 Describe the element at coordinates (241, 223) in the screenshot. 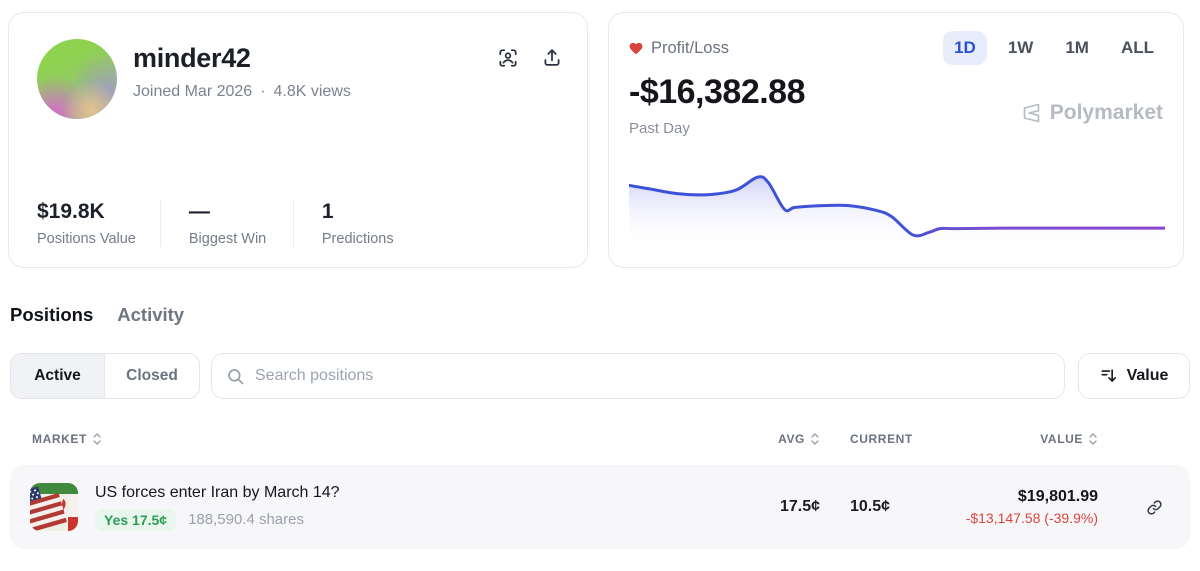

I see `stat-biggest-win: — Biggest Win` at that location.